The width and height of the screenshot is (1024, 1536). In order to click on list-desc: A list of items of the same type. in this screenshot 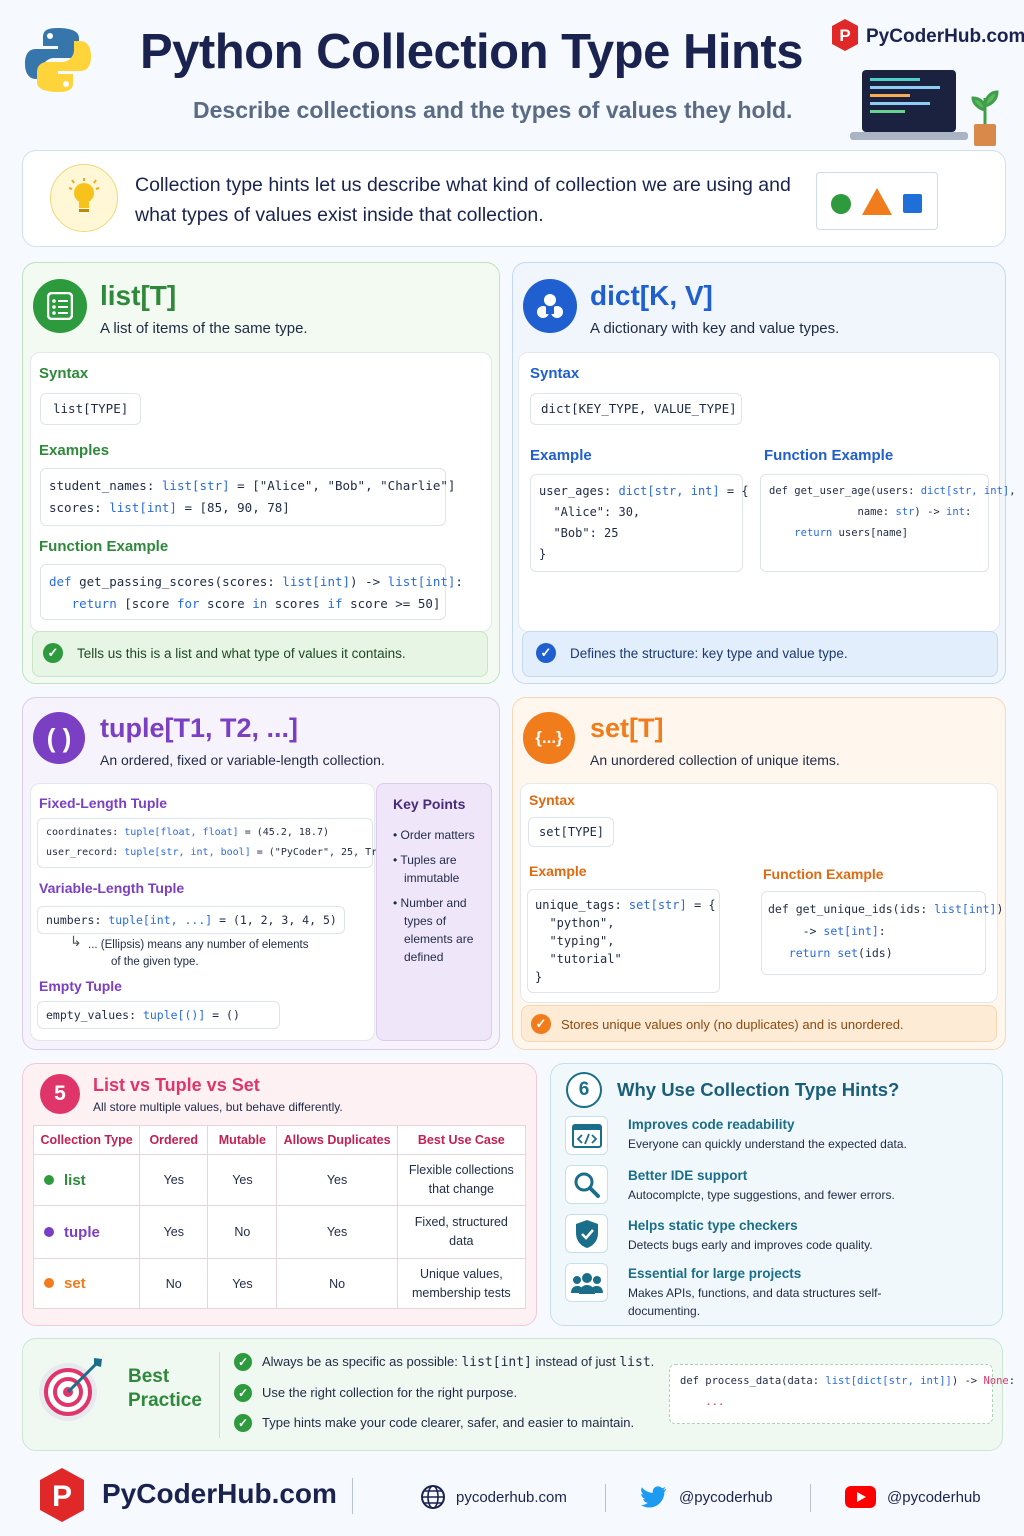, I will do `click(204, 328)`.